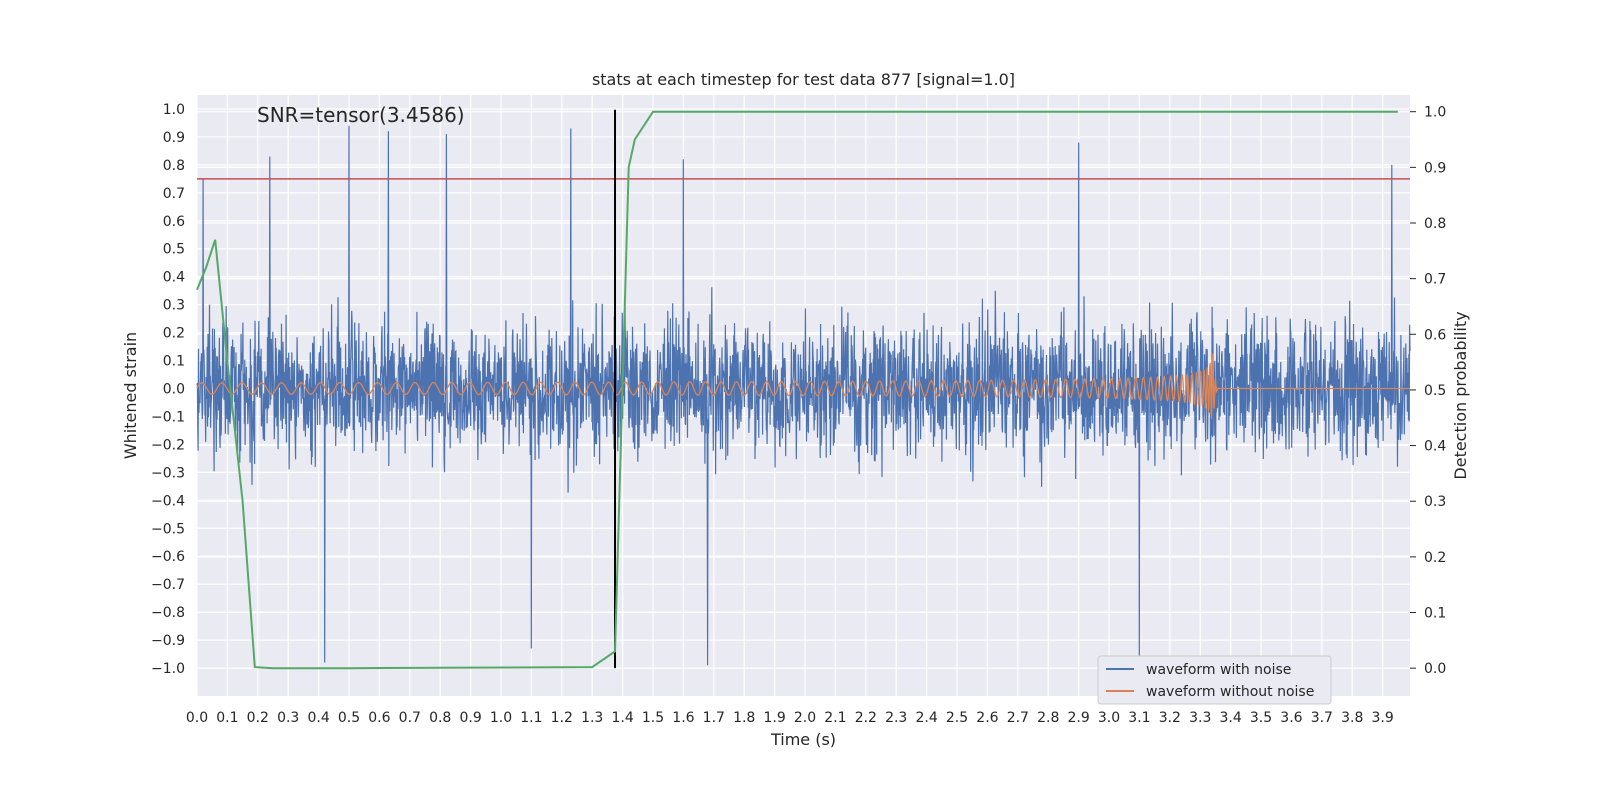  I want to click on x-tick-label: 2.9, so click(1078, 718).